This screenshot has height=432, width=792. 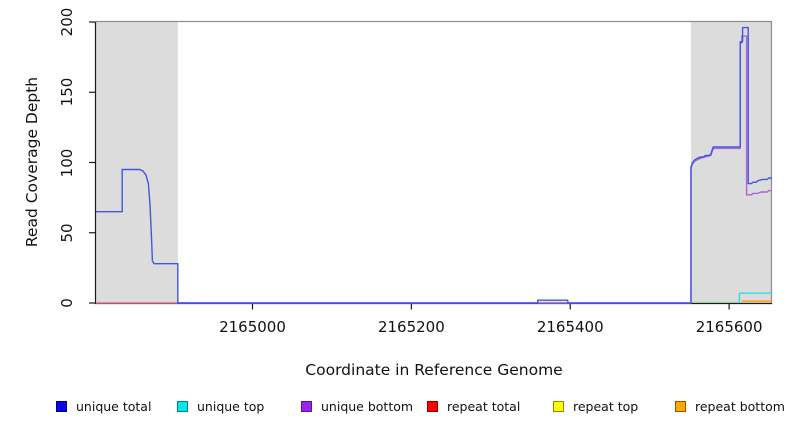 I want to click on x-tick-label: 2165600, so click(x=729, y=327).